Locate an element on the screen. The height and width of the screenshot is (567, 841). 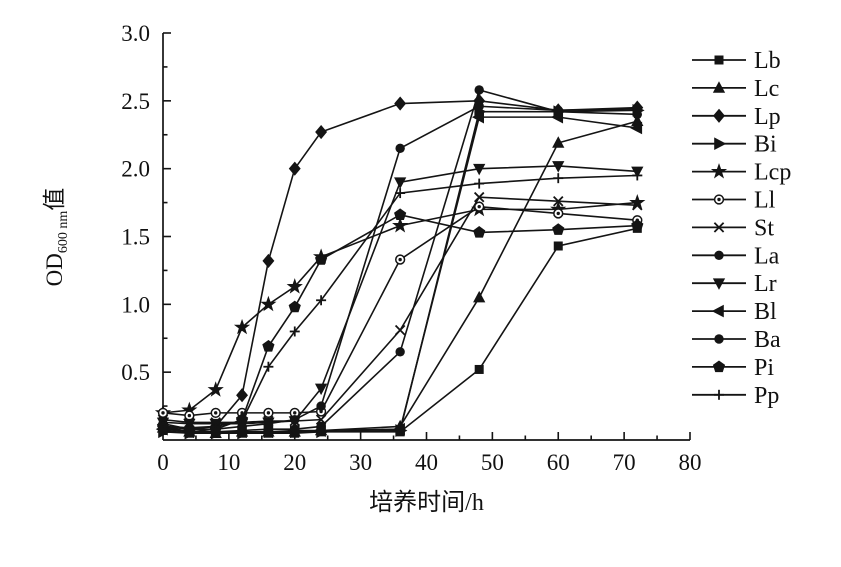
legend-item-Lp: Lp is located at coordinates (736, 117).